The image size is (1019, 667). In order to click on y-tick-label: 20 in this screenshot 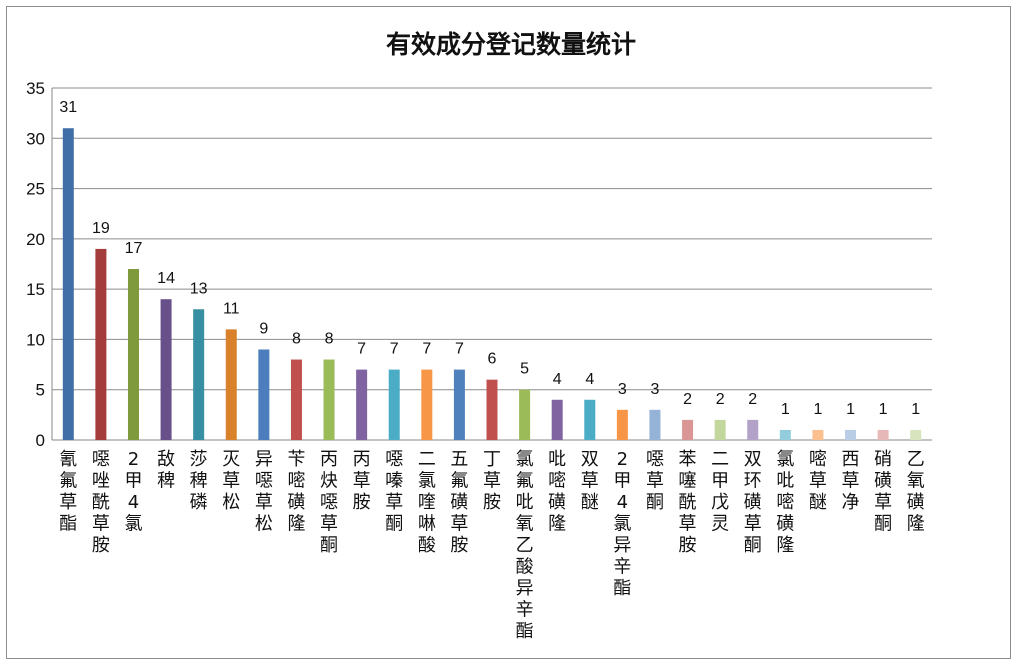, I will do `click(35, 239)`.